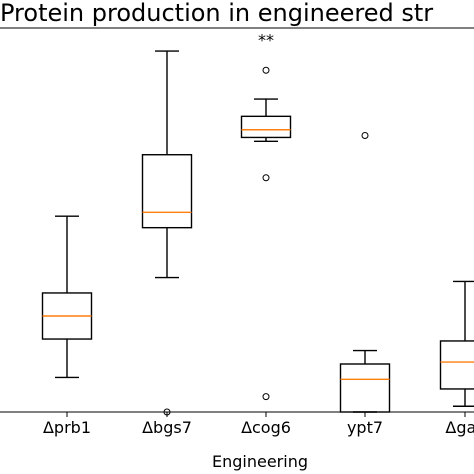  Describe the element at coordinates (365, 427) in the screenshot. I see `x-tick-label-ypt7: ypt7` at that location.